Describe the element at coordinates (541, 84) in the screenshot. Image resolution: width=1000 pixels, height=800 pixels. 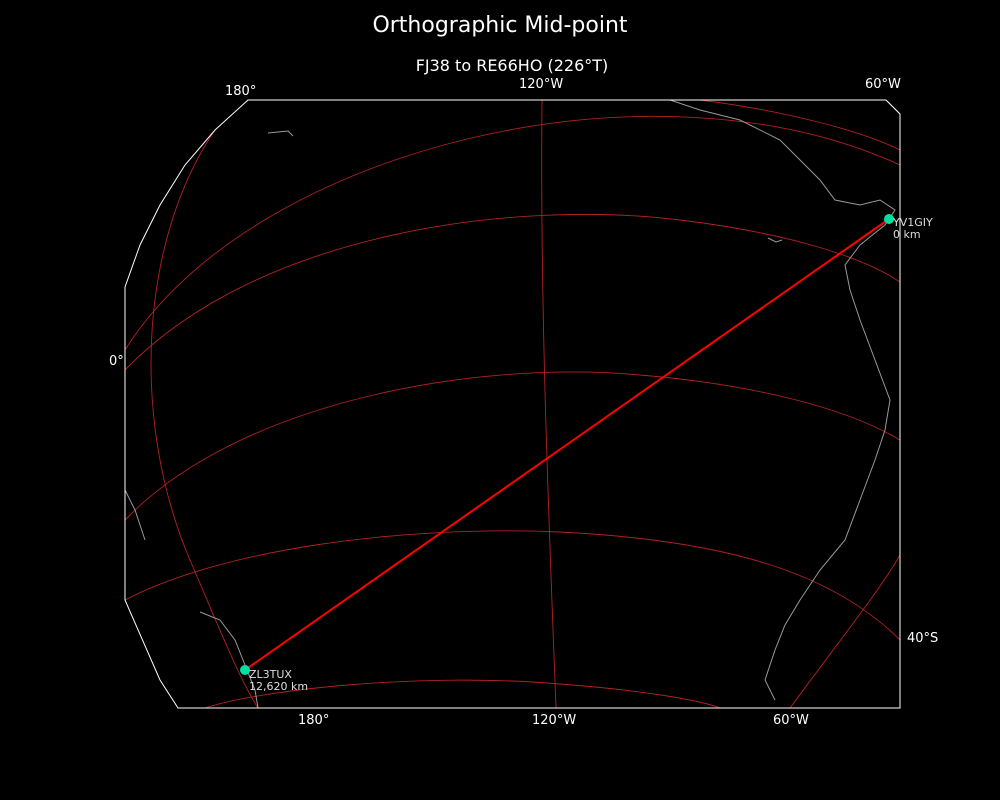
I see `top-tick: 120°W` at that location.